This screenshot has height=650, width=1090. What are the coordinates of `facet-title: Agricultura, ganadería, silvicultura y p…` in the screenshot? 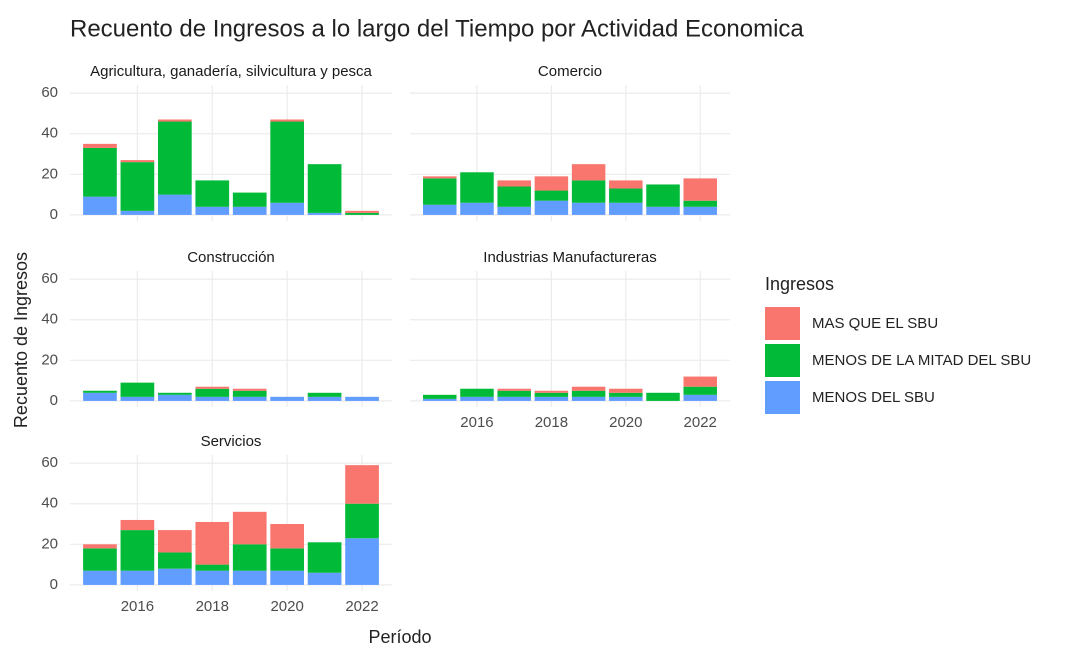 It's located at (231, 71).